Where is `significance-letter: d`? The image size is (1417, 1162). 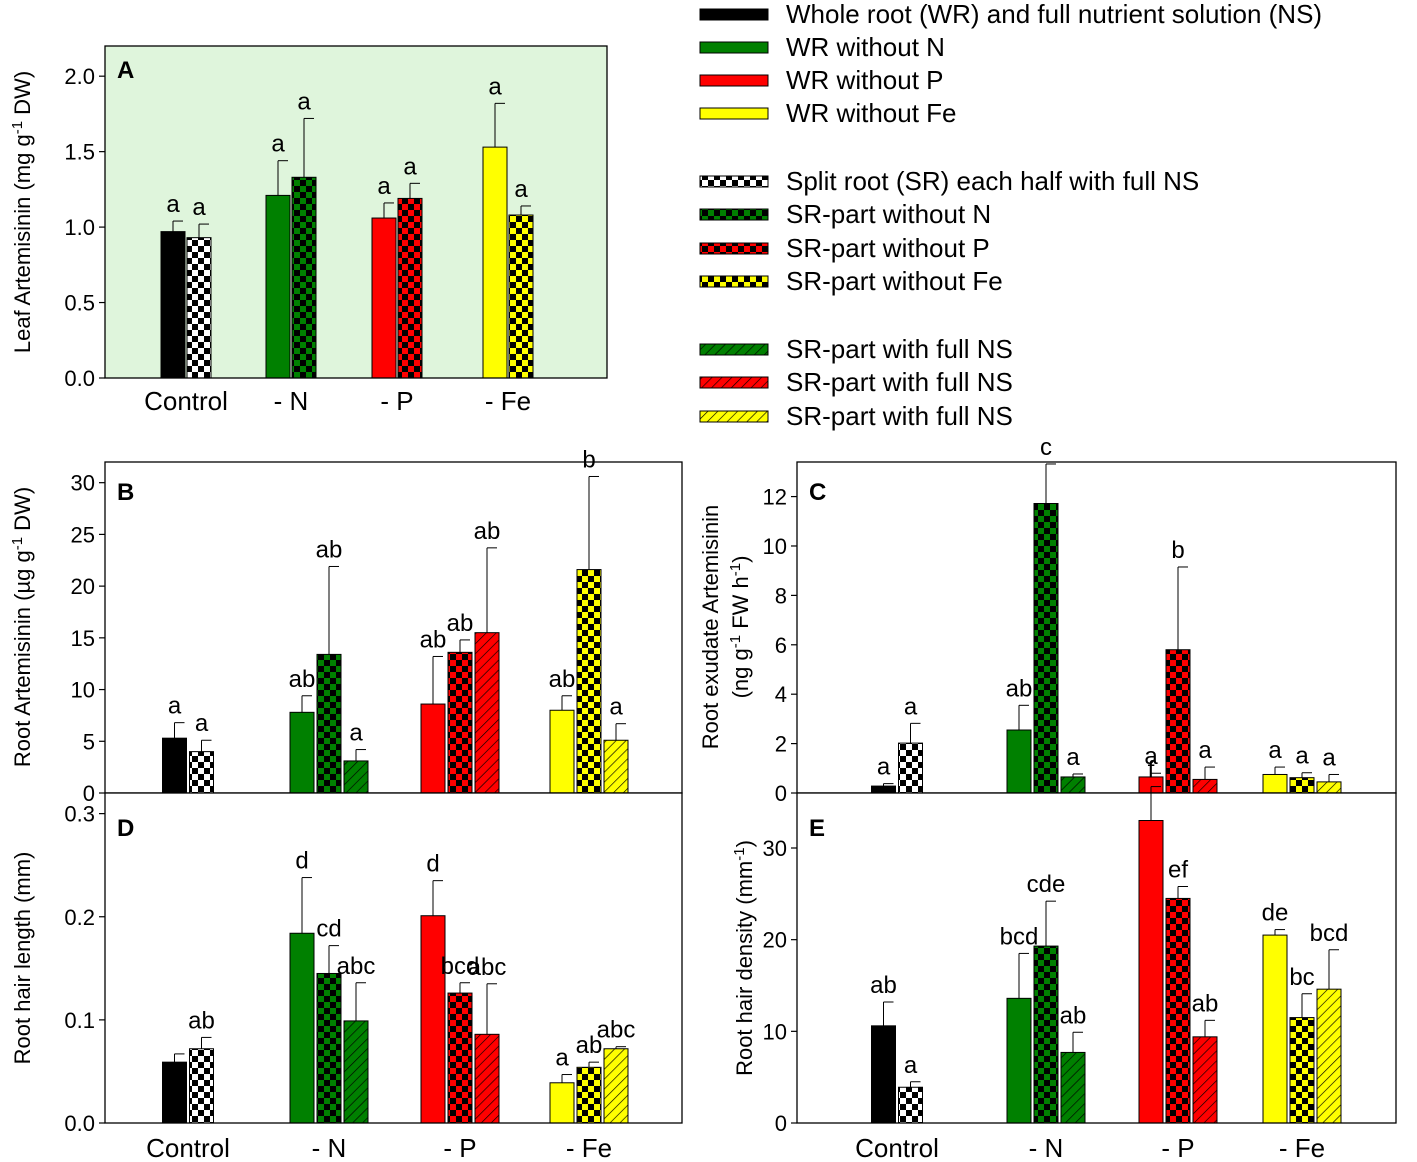
significance-letter: d is located at coordinates (301, 861).